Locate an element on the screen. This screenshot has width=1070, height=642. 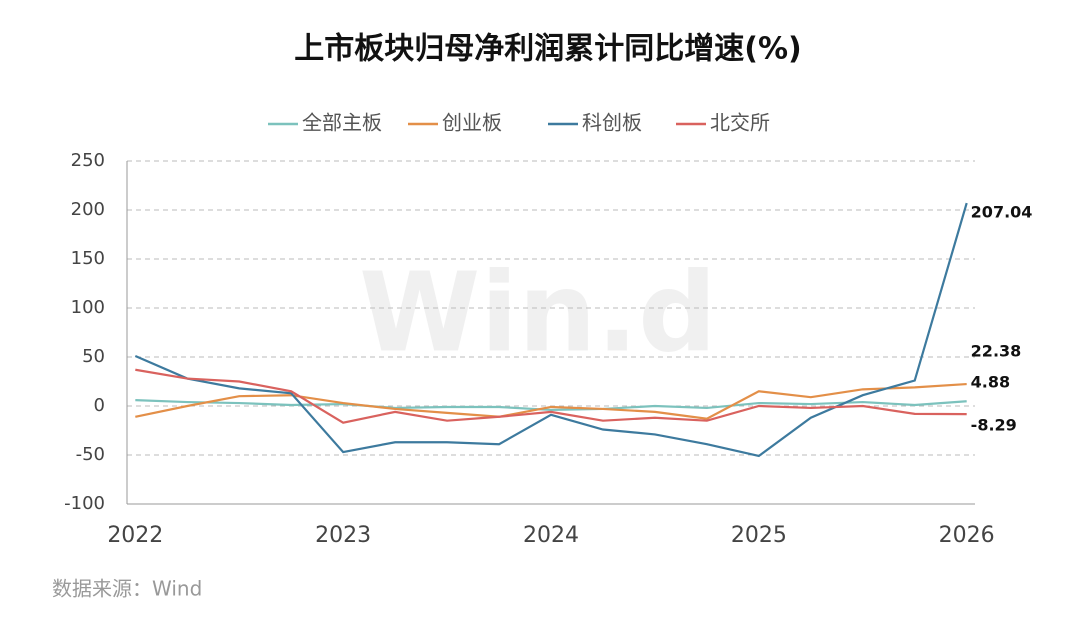
watermark: Win.d is located at coordinates (538, 312).